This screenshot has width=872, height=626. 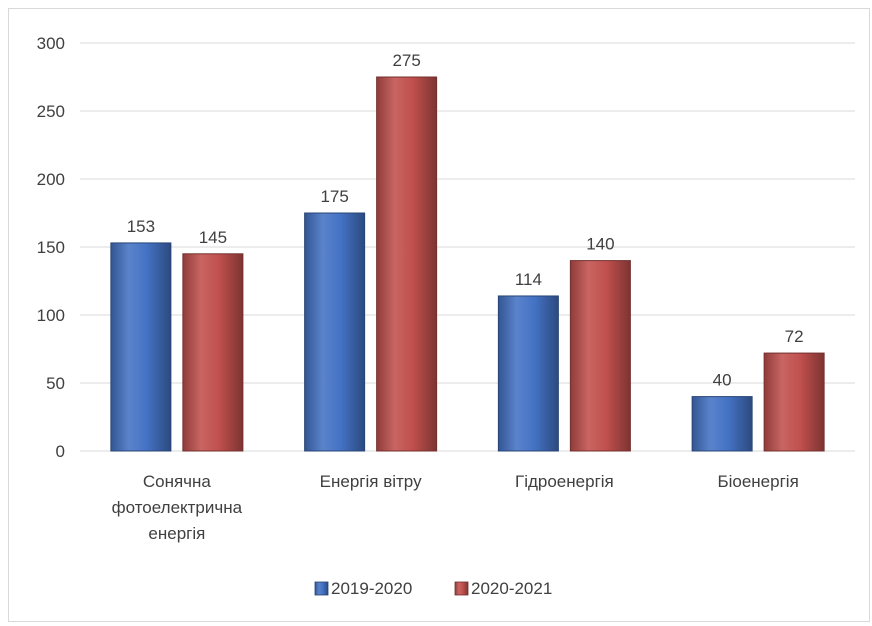 What do you see at coordinates (213, 237) in the screenshot?
I see `data-label: 145` at bounding box center [213, 237].